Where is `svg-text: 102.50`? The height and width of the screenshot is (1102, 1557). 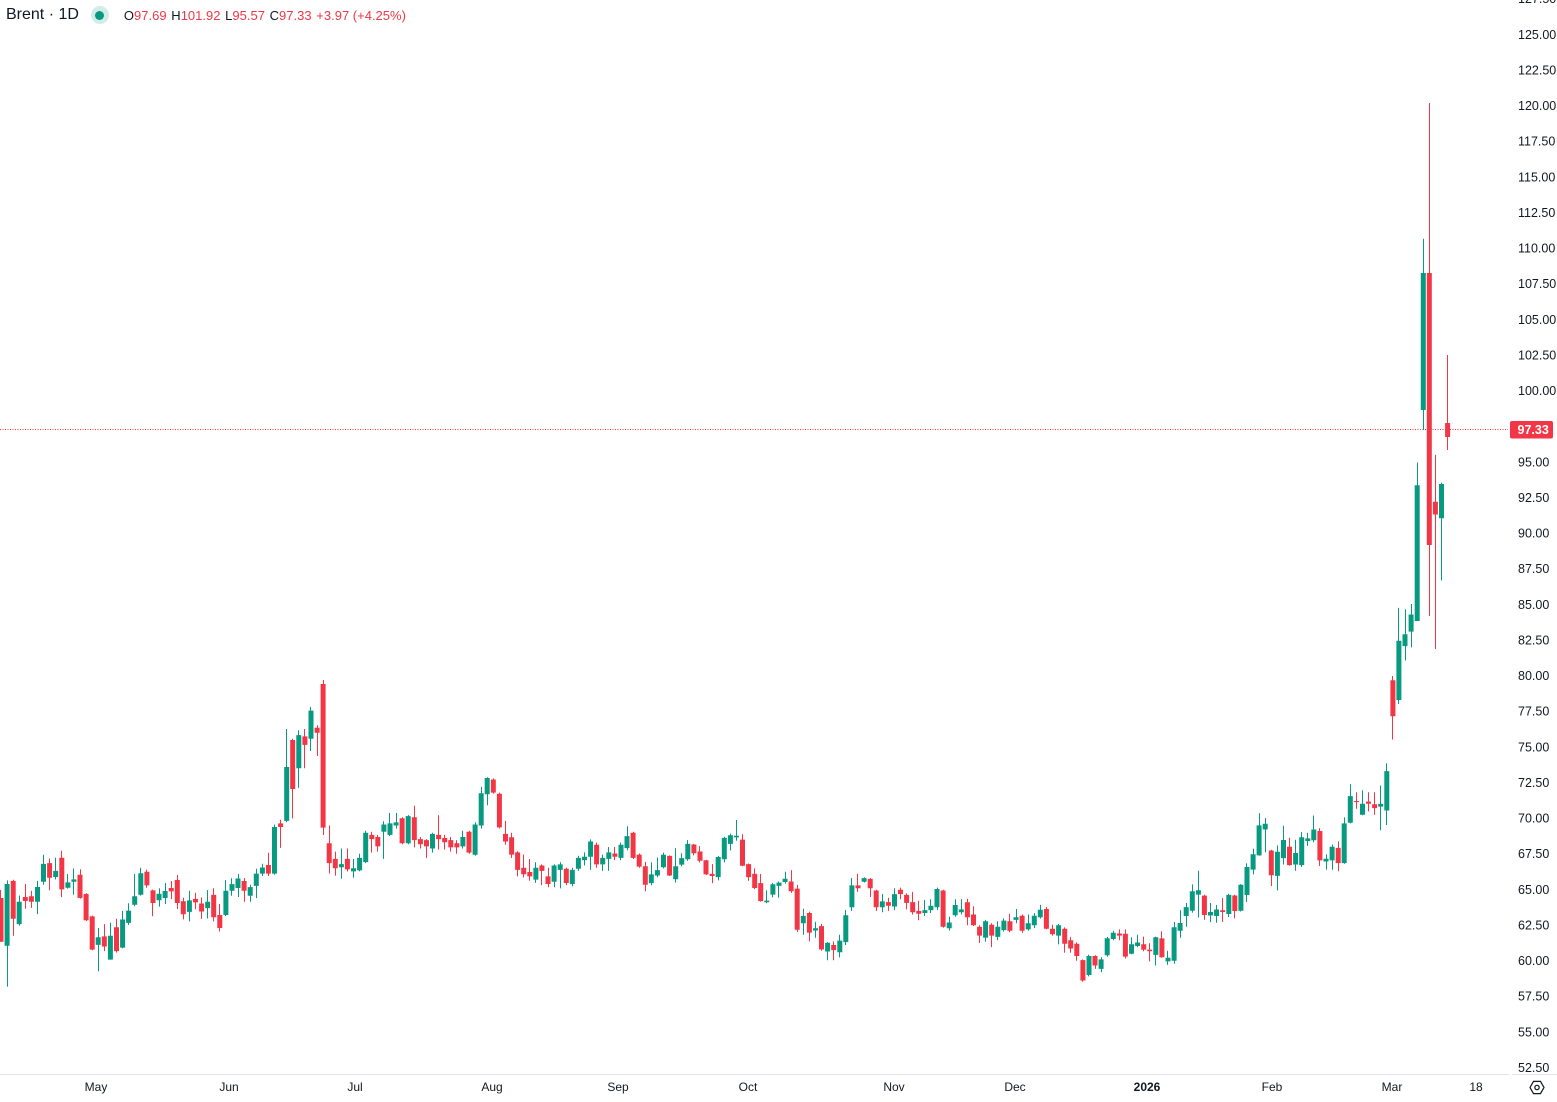
svg-text: 102.50 is located at coordinates (1537, 355).